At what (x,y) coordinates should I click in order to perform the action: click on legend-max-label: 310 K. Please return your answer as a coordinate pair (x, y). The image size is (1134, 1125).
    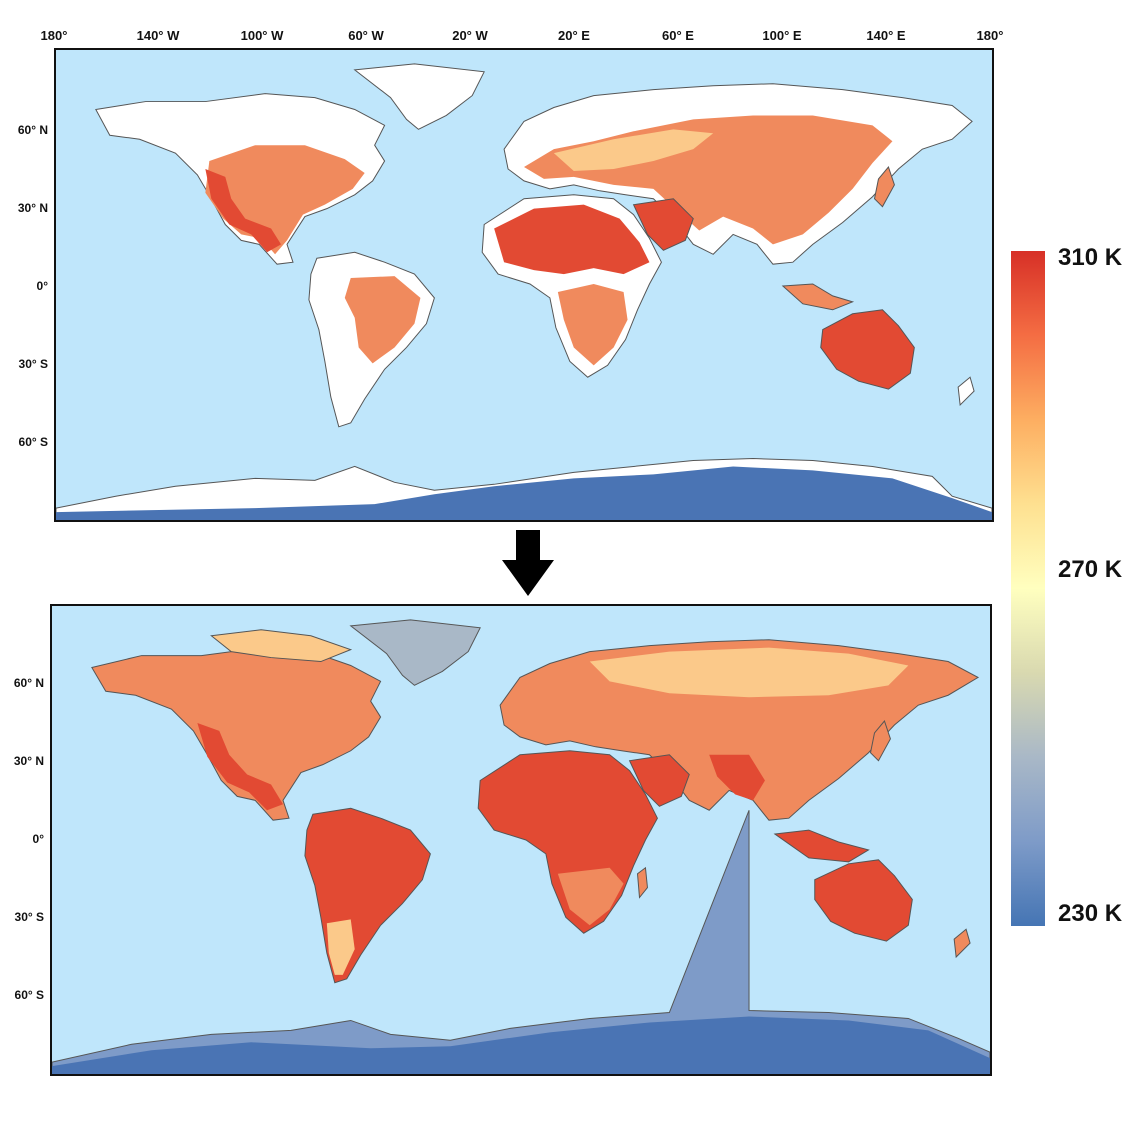
    Looking at the image, I should click on (1090, 257).